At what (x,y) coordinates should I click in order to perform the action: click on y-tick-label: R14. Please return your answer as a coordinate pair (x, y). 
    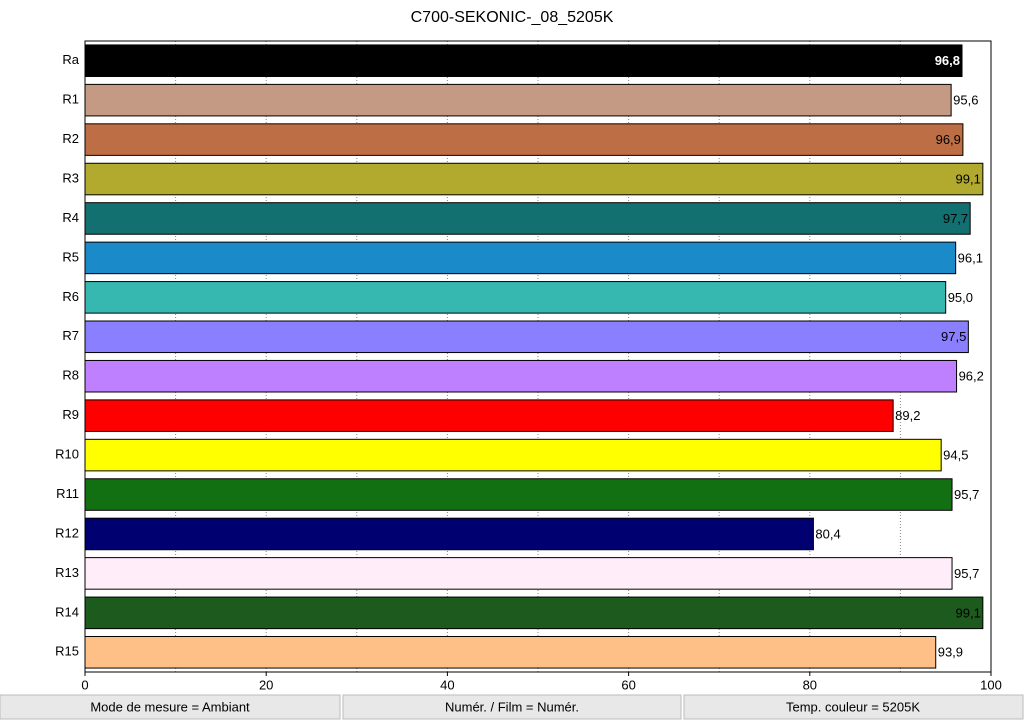
    Looking at the image, I should click on (67, 611).